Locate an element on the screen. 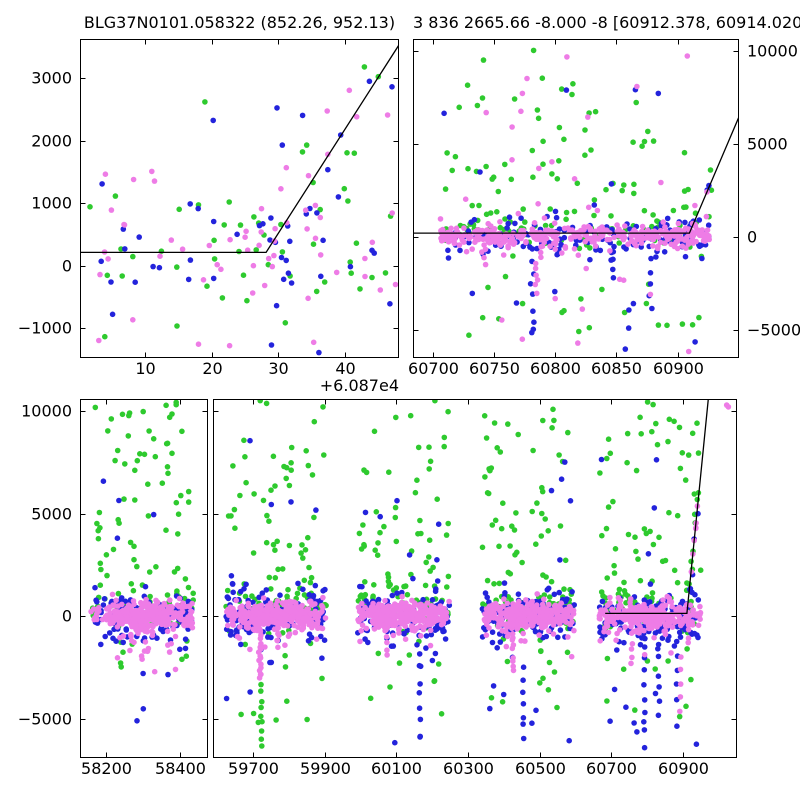  panel-bottom-left-segment: 58200 58400 −5000 0 5000 10000 is located at coordinates (113, 589).